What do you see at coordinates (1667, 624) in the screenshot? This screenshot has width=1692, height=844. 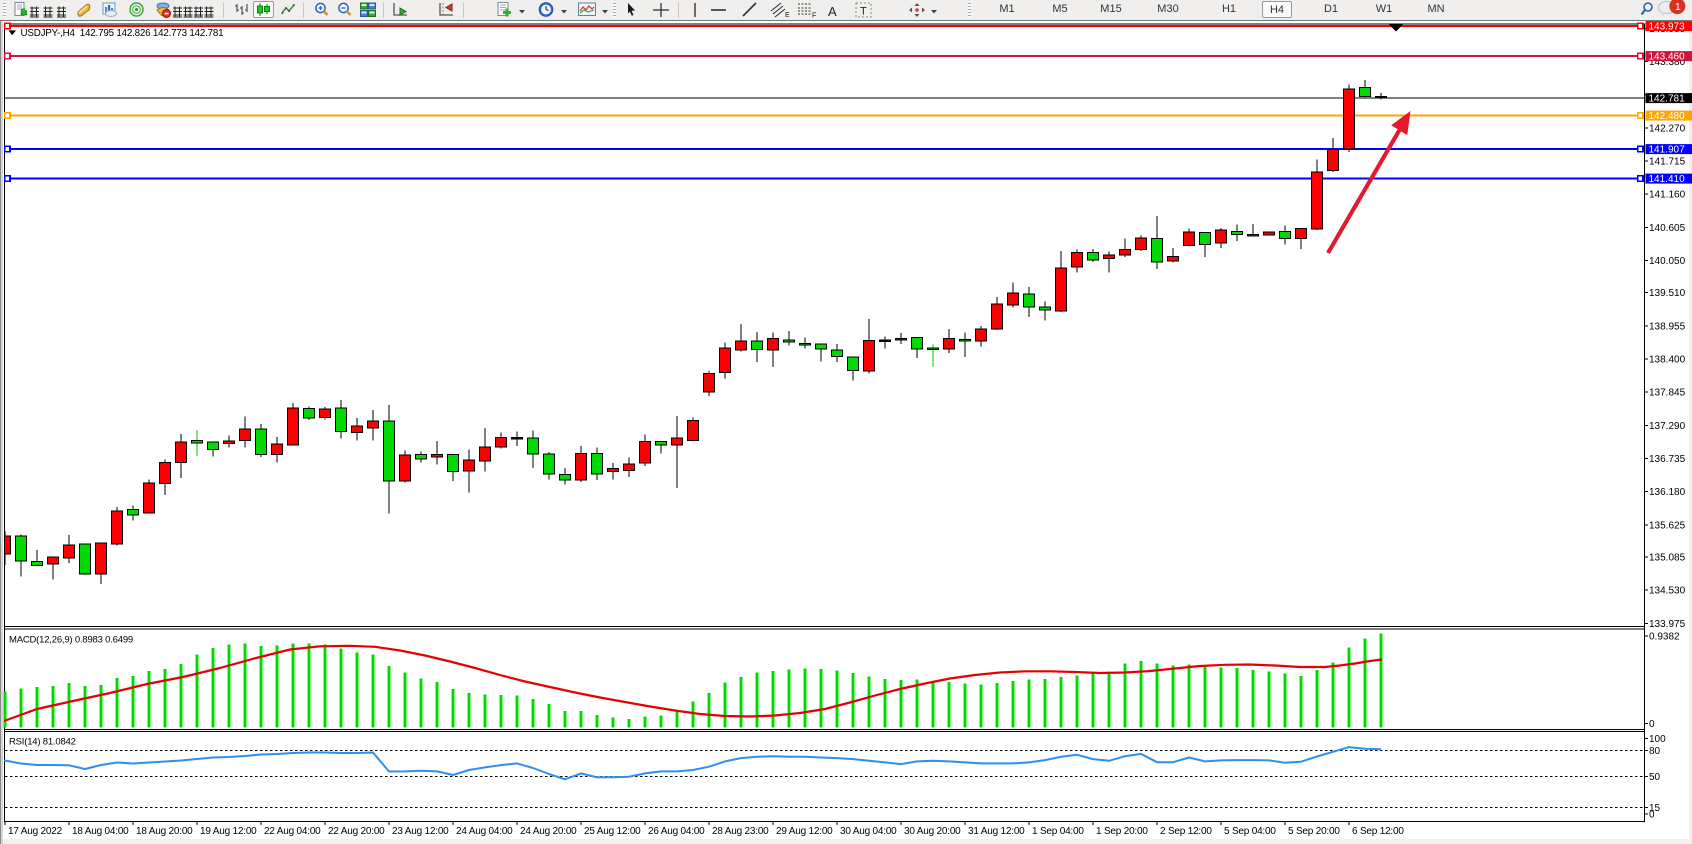 I see `svg-text: 133.975` at bounding box center [1667, 624].